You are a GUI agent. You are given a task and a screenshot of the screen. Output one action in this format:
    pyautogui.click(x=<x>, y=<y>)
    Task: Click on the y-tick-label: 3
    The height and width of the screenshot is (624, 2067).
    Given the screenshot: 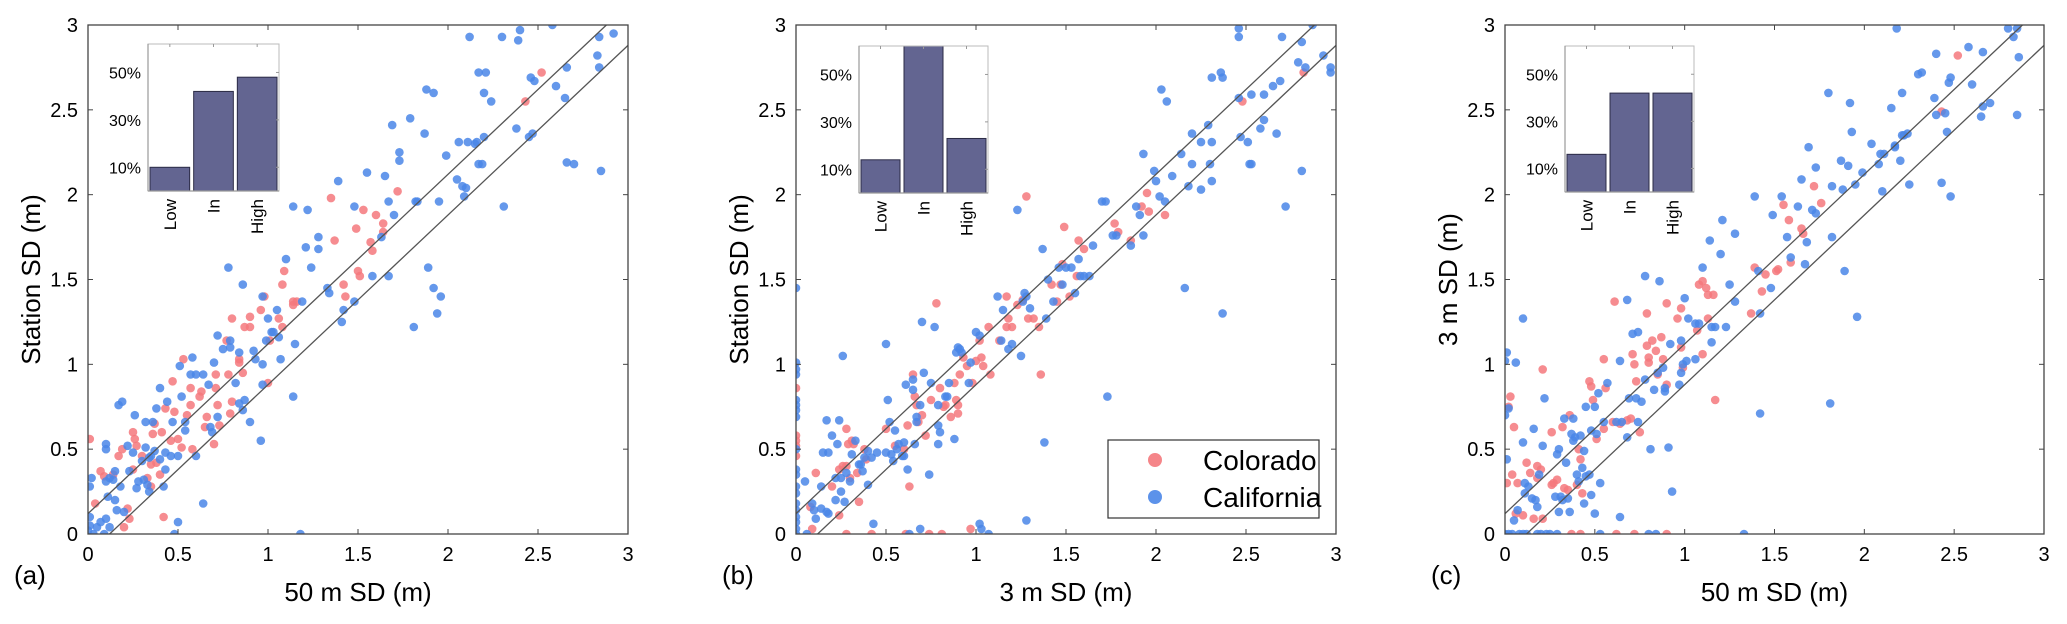 What is the action you would take?
    pyautogui.click(x=72, y=26)
    